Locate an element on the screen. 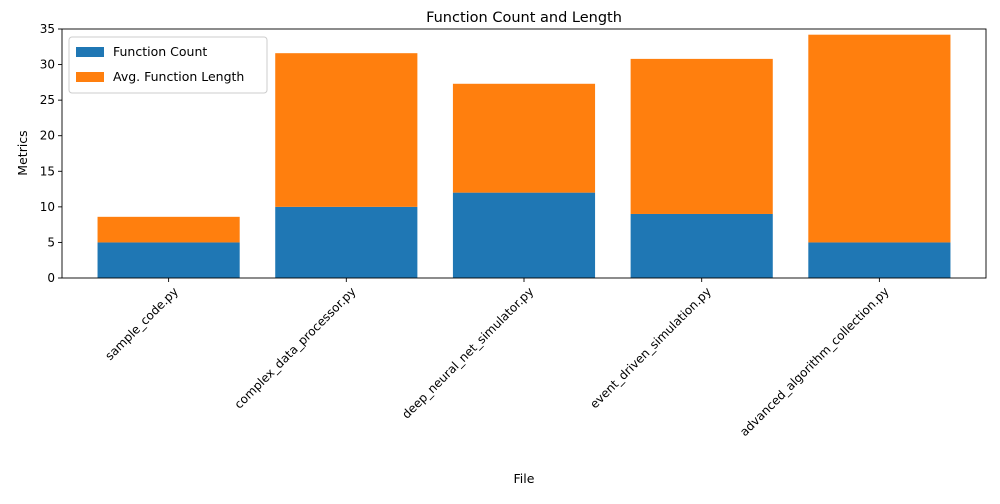  bar-avg-function-length-event-driven-simulation-py is located at coordinates (701, 136).